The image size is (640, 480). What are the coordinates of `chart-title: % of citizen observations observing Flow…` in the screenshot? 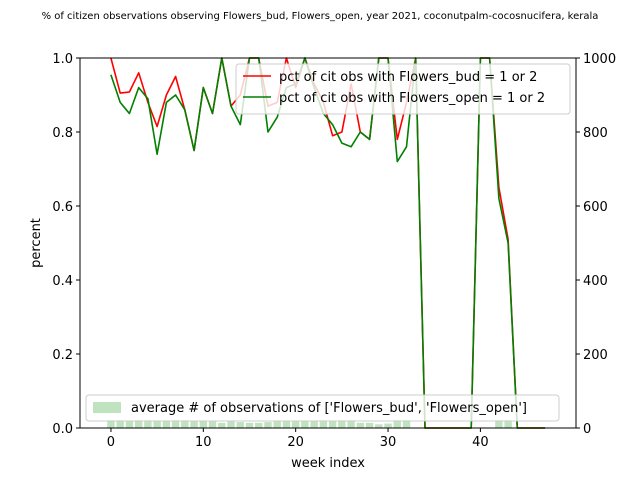 It's located at (320, 16).